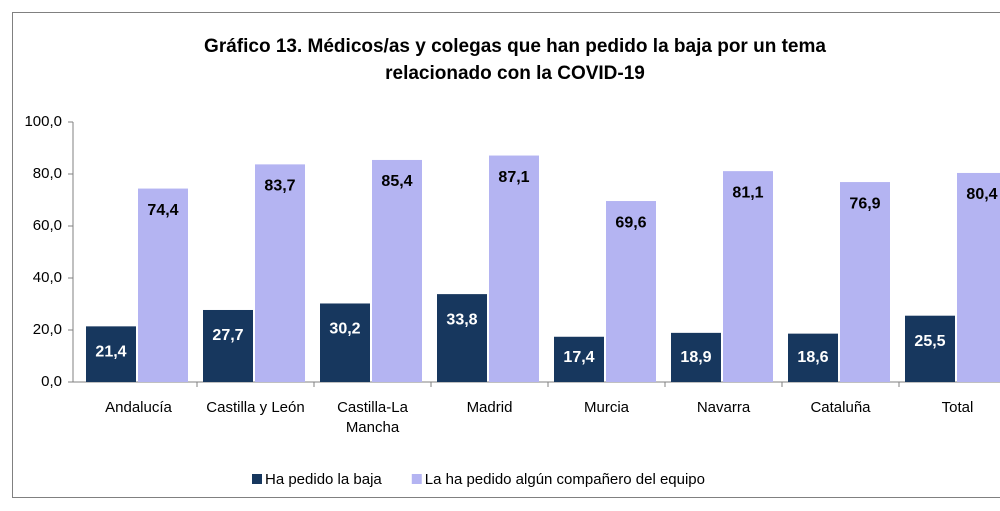  I want to click on x-tick-label: Madrid, so click(489, 407).